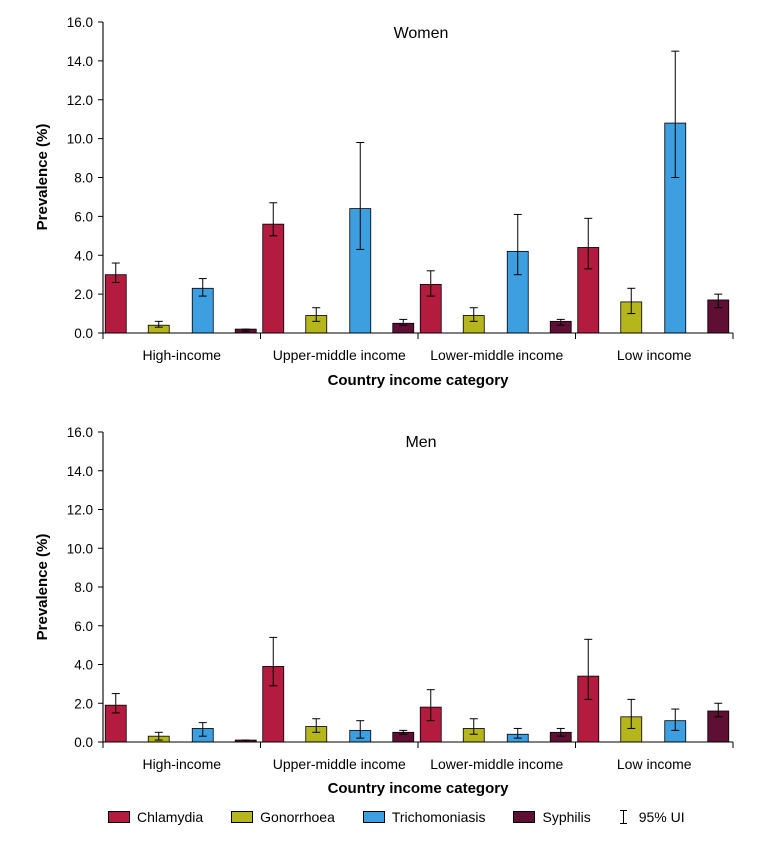 This screenshot has height=843, width=771. I want to click on legend-label-uncertainty-interval: 95% UI, so click(661, 817).